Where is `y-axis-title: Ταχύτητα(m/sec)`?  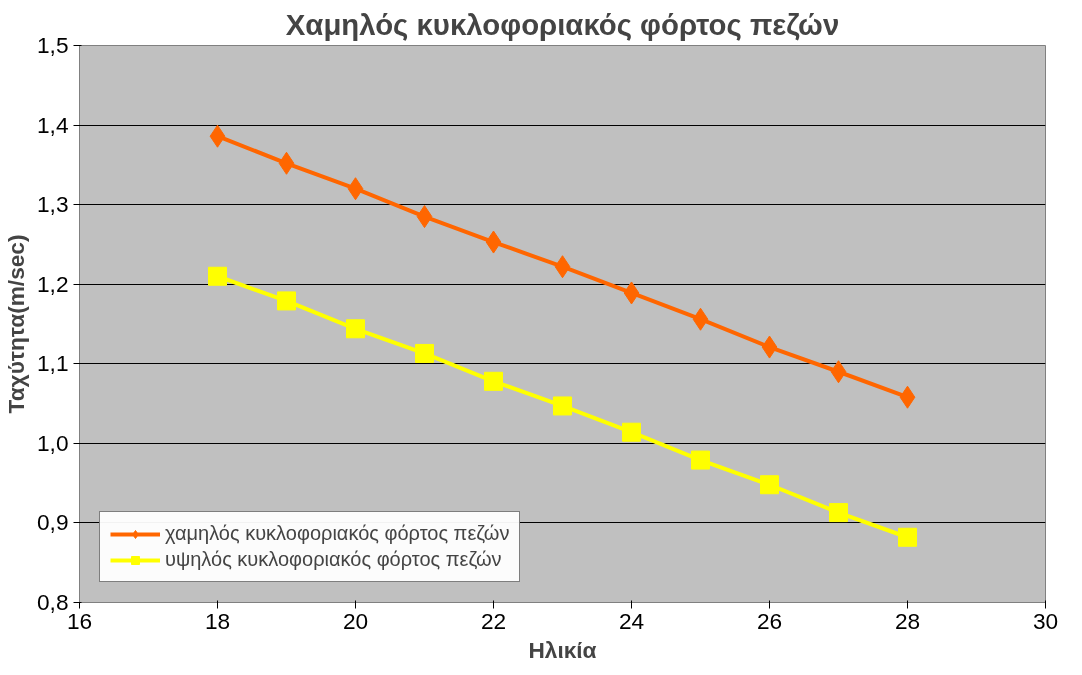
y-axis-title: Ταχύτητα(m/sec) is located at coordinates (16, 324).